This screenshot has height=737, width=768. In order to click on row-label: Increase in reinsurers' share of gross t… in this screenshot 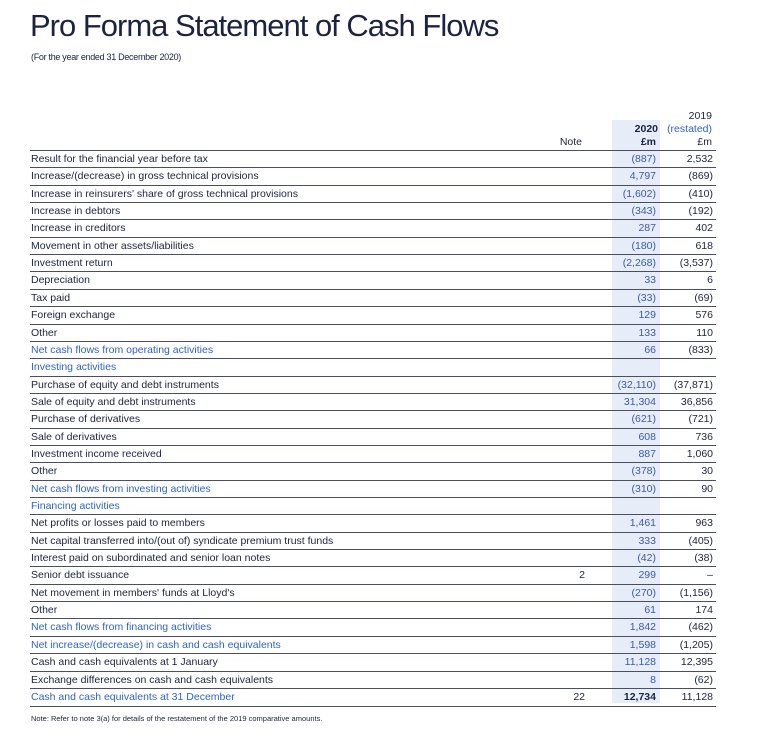, I will do `click(164, 193)`.